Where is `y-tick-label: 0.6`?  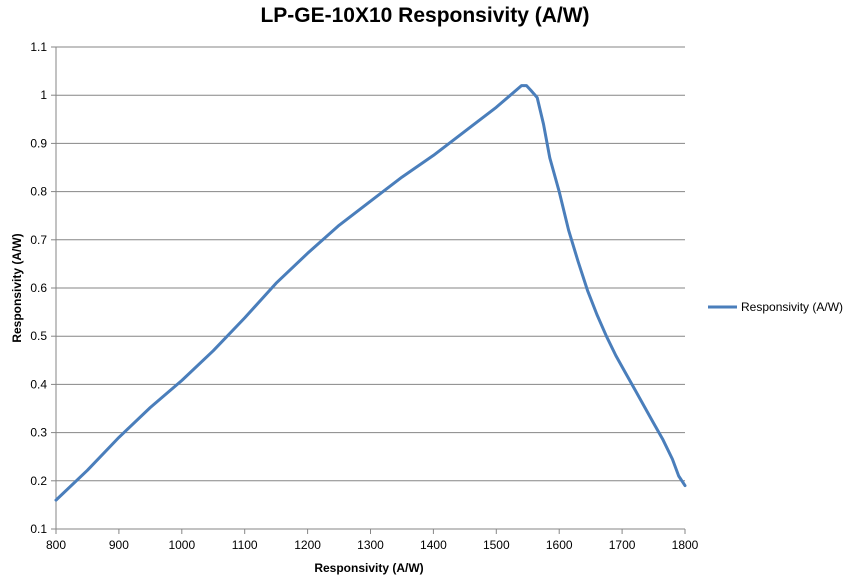
y-tick-label: 0.6 is located at coordinates (38, 288).